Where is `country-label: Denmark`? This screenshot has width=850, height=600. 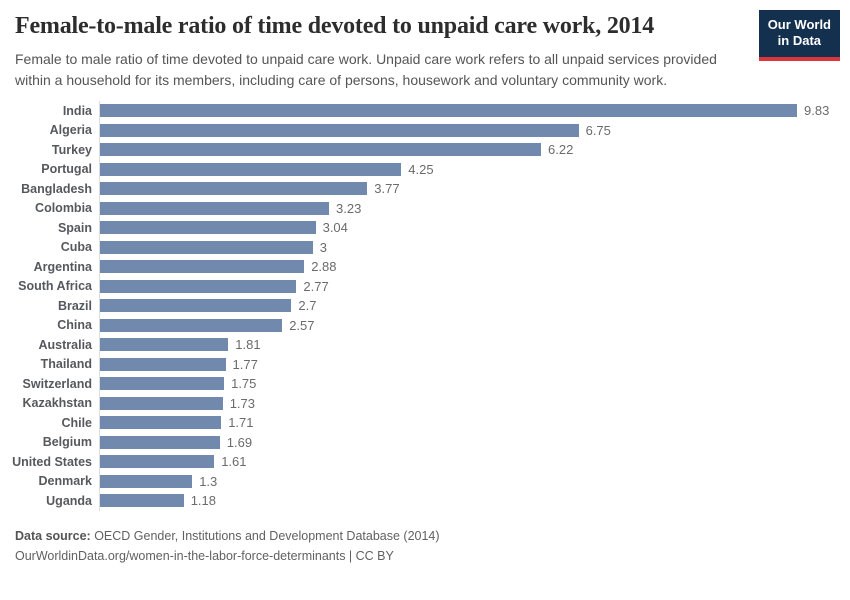 country-label: Denmark is located at coordinates (65, 481).